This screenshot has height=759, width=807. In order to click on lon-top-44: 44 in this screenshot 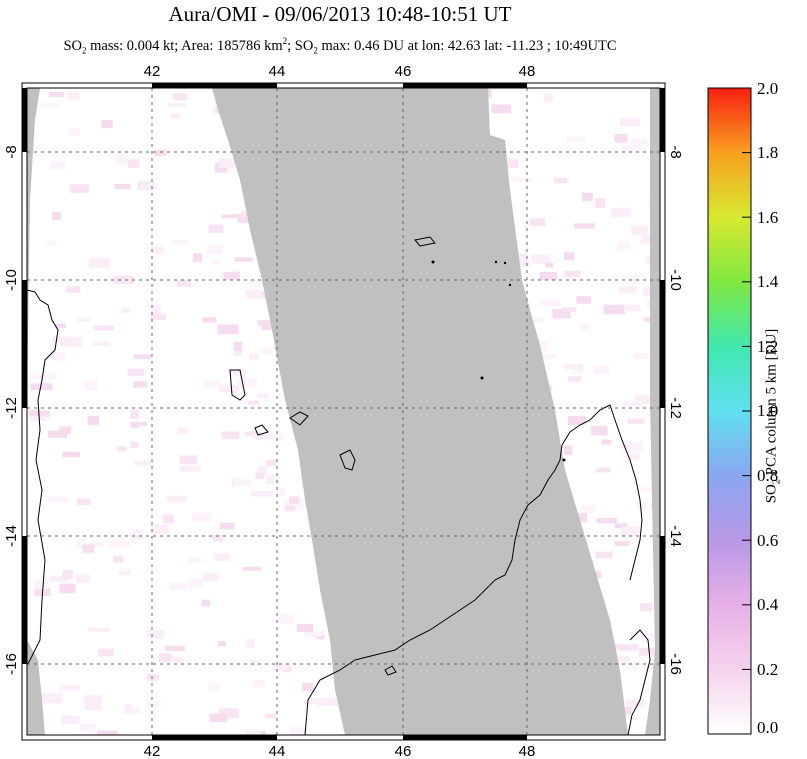, I will do `click(277, 71)`.